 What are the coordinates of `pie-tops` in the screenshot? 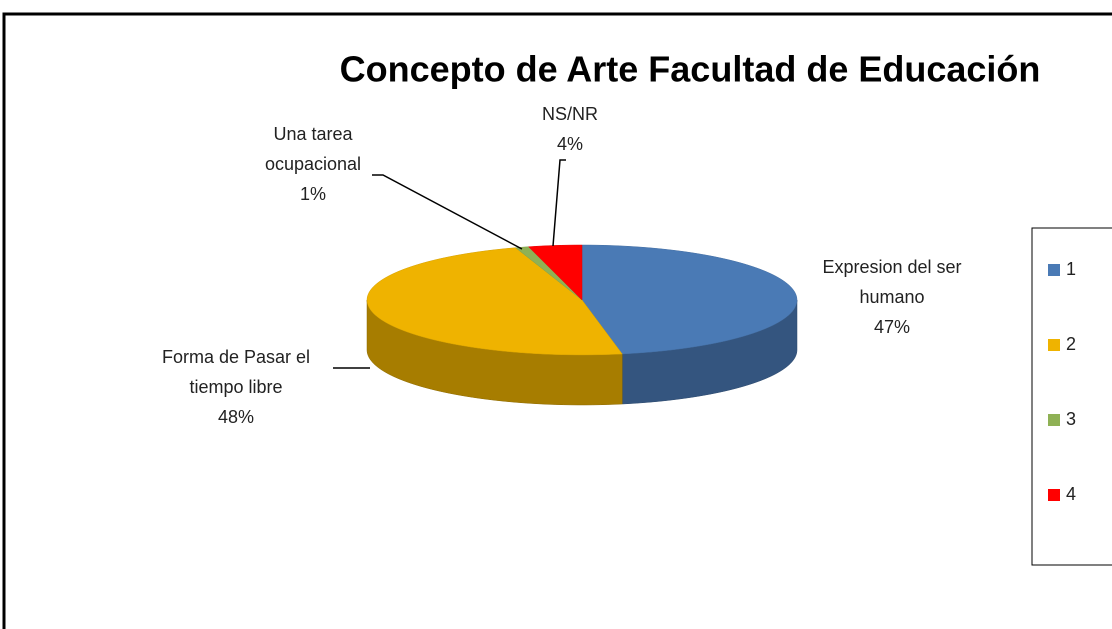 It's located at (582, 300).